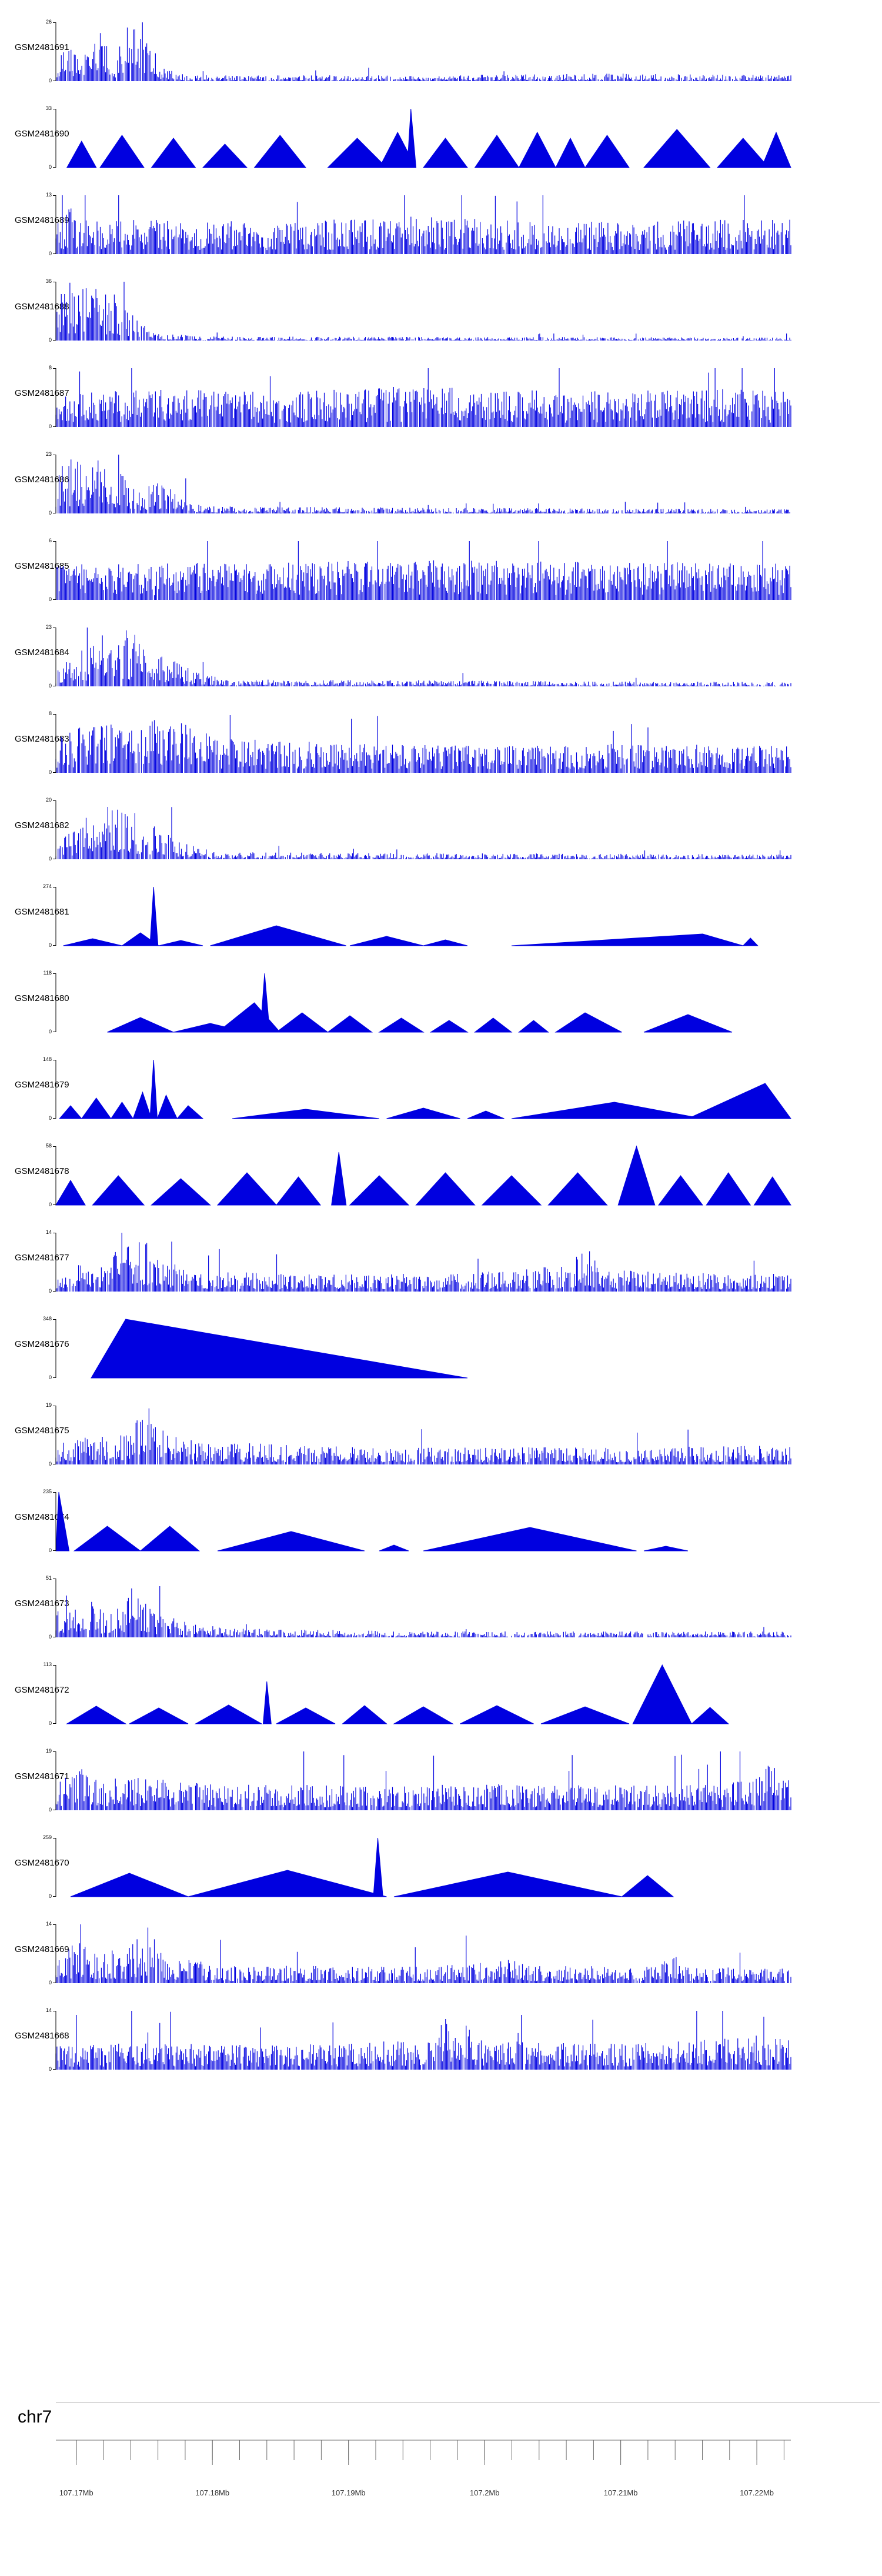  What do you see at coordinates (47, 1837) in the screenshot?
I see `track-ymax-label: 259` at bounding box center [47, 1837].